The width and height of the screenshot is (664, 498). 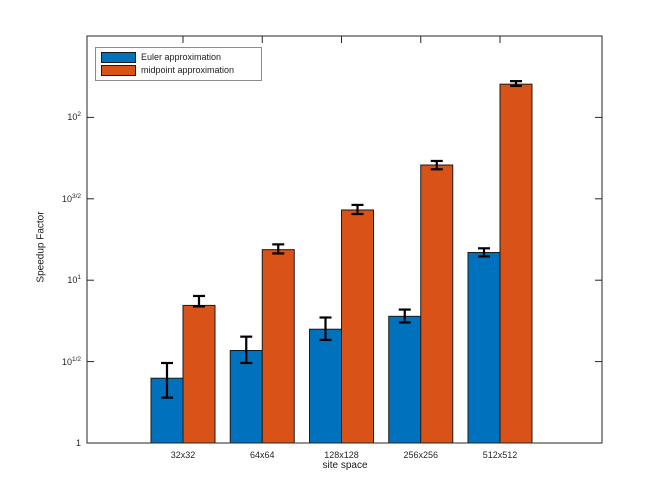 I want to click on x-tick-label: 32x32, so click(x=183, y=455).